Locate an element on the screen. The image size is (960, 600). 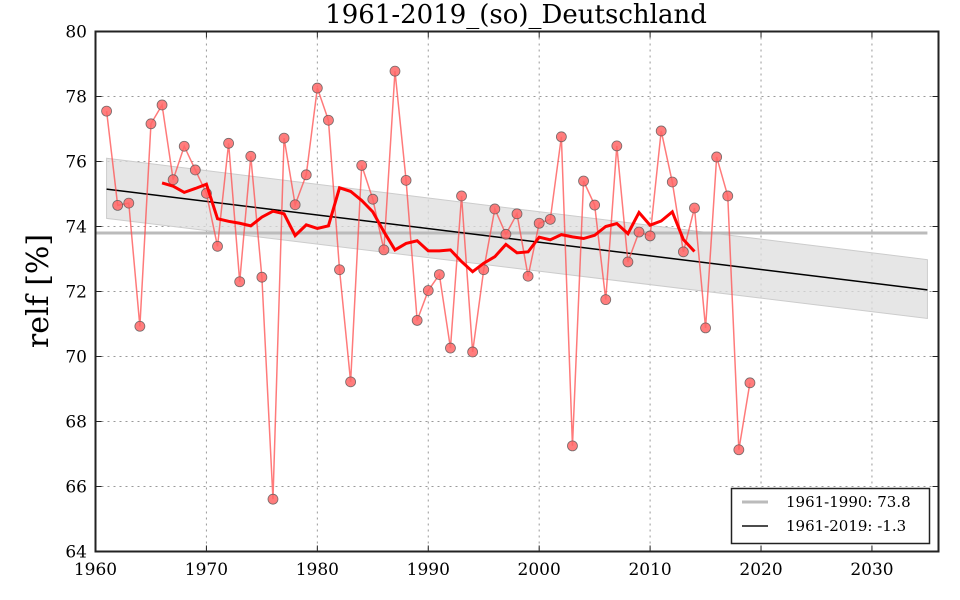
y-tick-label: 80 is located at coordinates (76, 33).